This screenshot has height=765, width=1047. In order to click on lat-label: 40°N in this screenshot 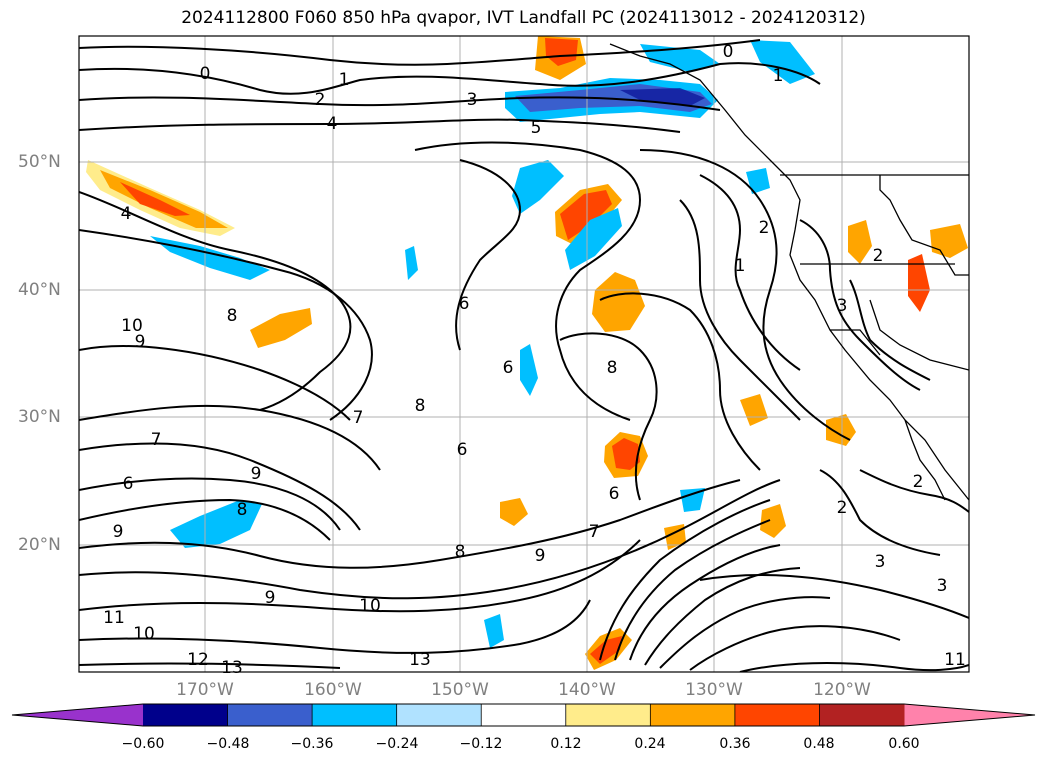, I will do `click(39, 290)`.